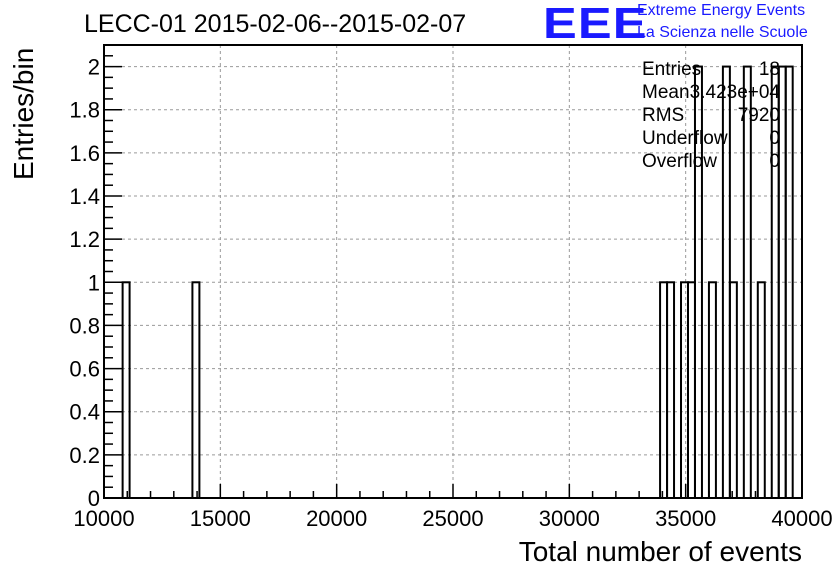  I want to click on y-tick-label: 2, so click(94, 67).